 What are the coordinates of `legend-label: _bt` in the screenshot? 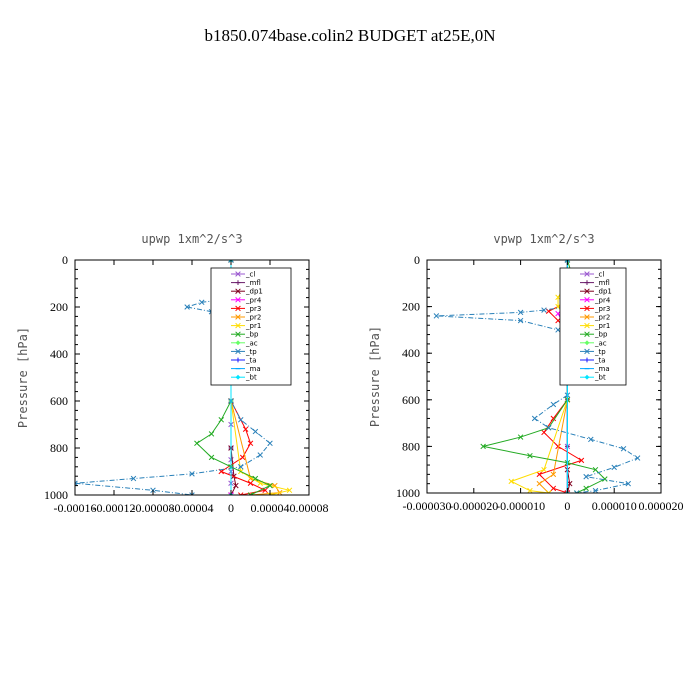 It's located at (600, 378).